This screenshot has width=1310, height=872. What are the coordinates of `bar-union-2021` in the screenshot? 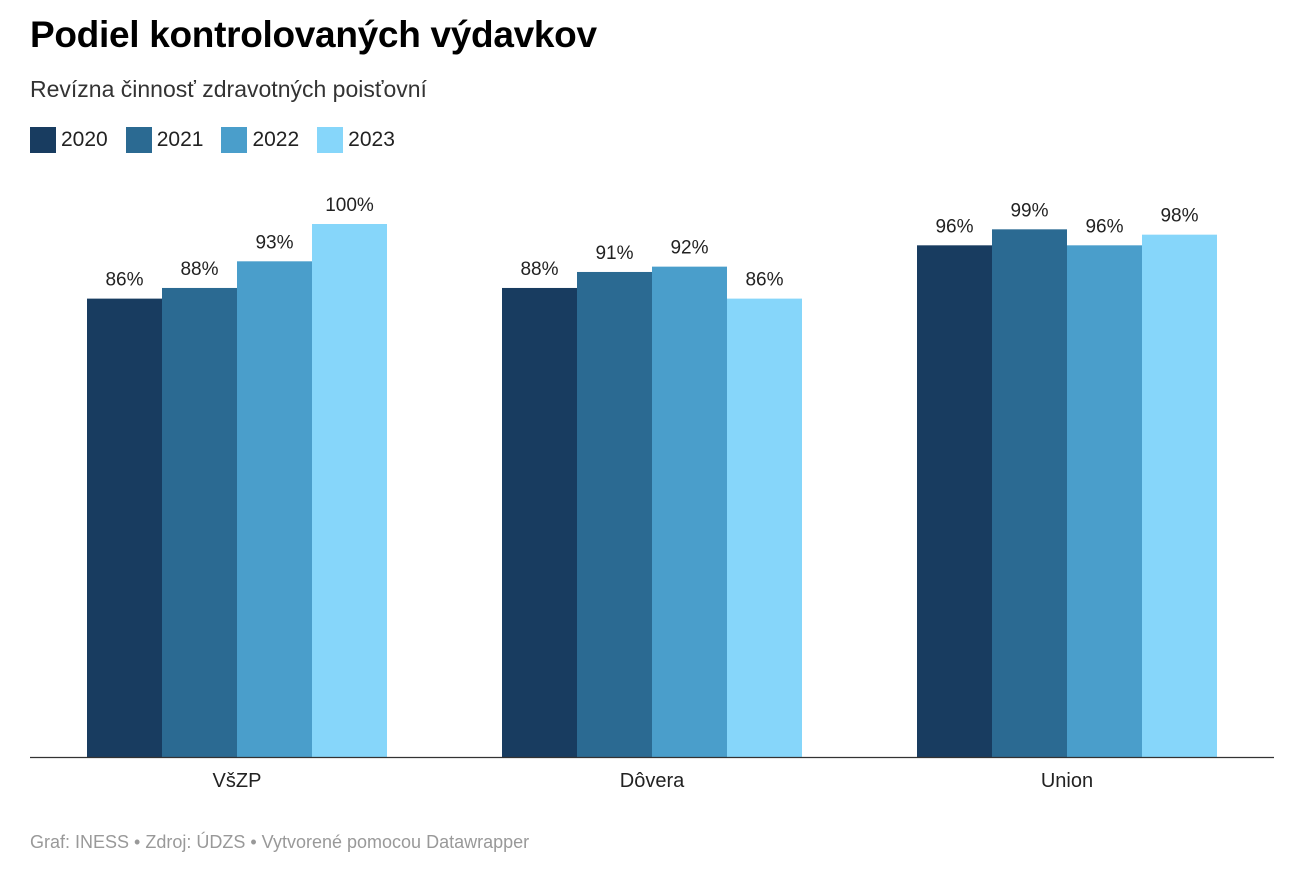 It's located at (1029, 493).